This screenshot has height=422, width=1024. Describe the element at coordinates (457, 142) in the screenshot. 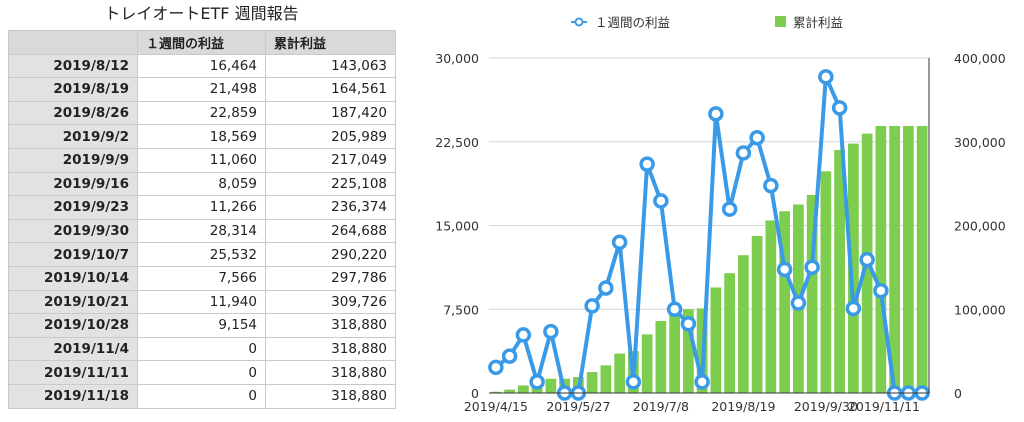

I see `left-axis-tick-label: 22,500` at that location.